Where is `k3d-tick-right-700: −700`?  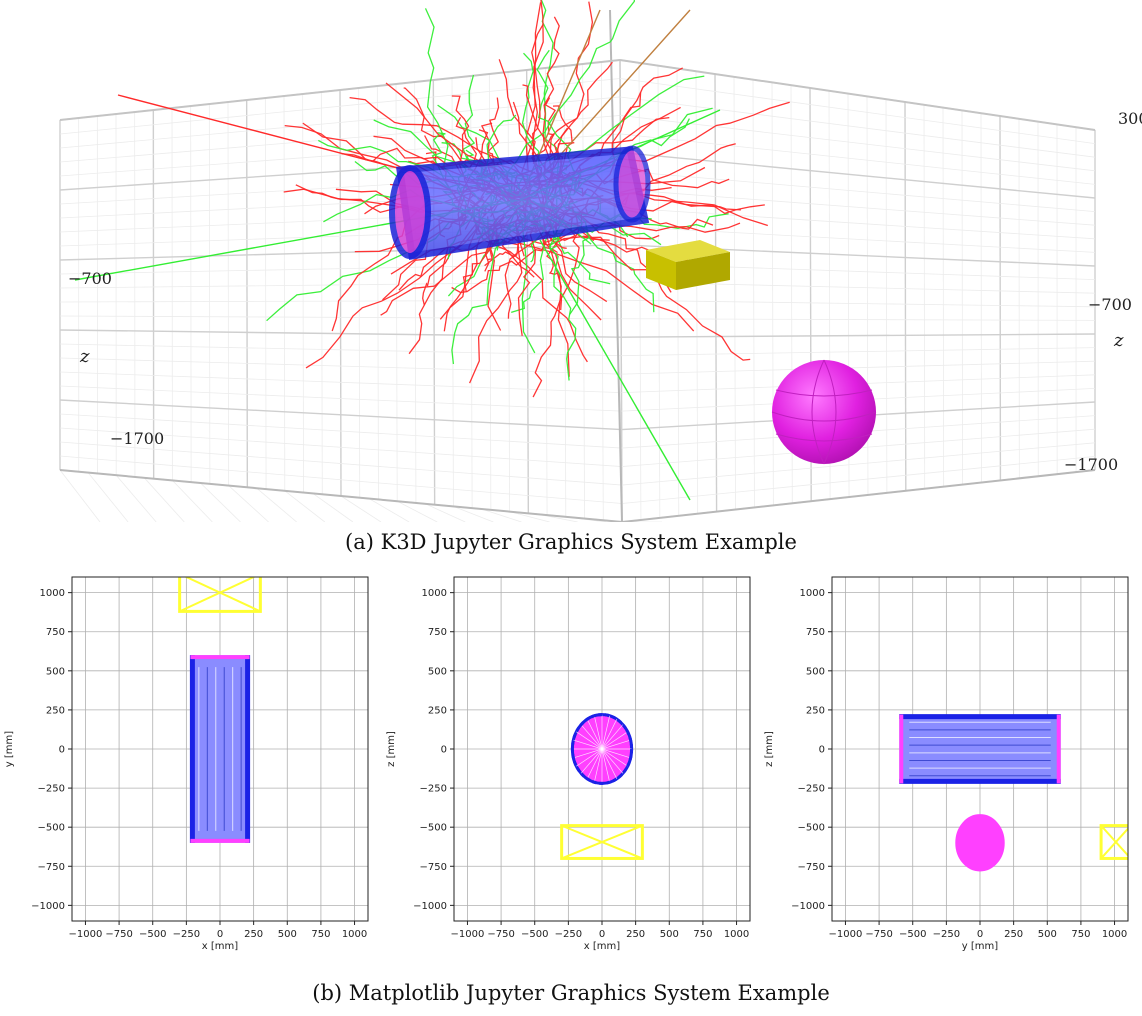
k3d-tick-right-700: −700 is located at coordinates (1110, 304).